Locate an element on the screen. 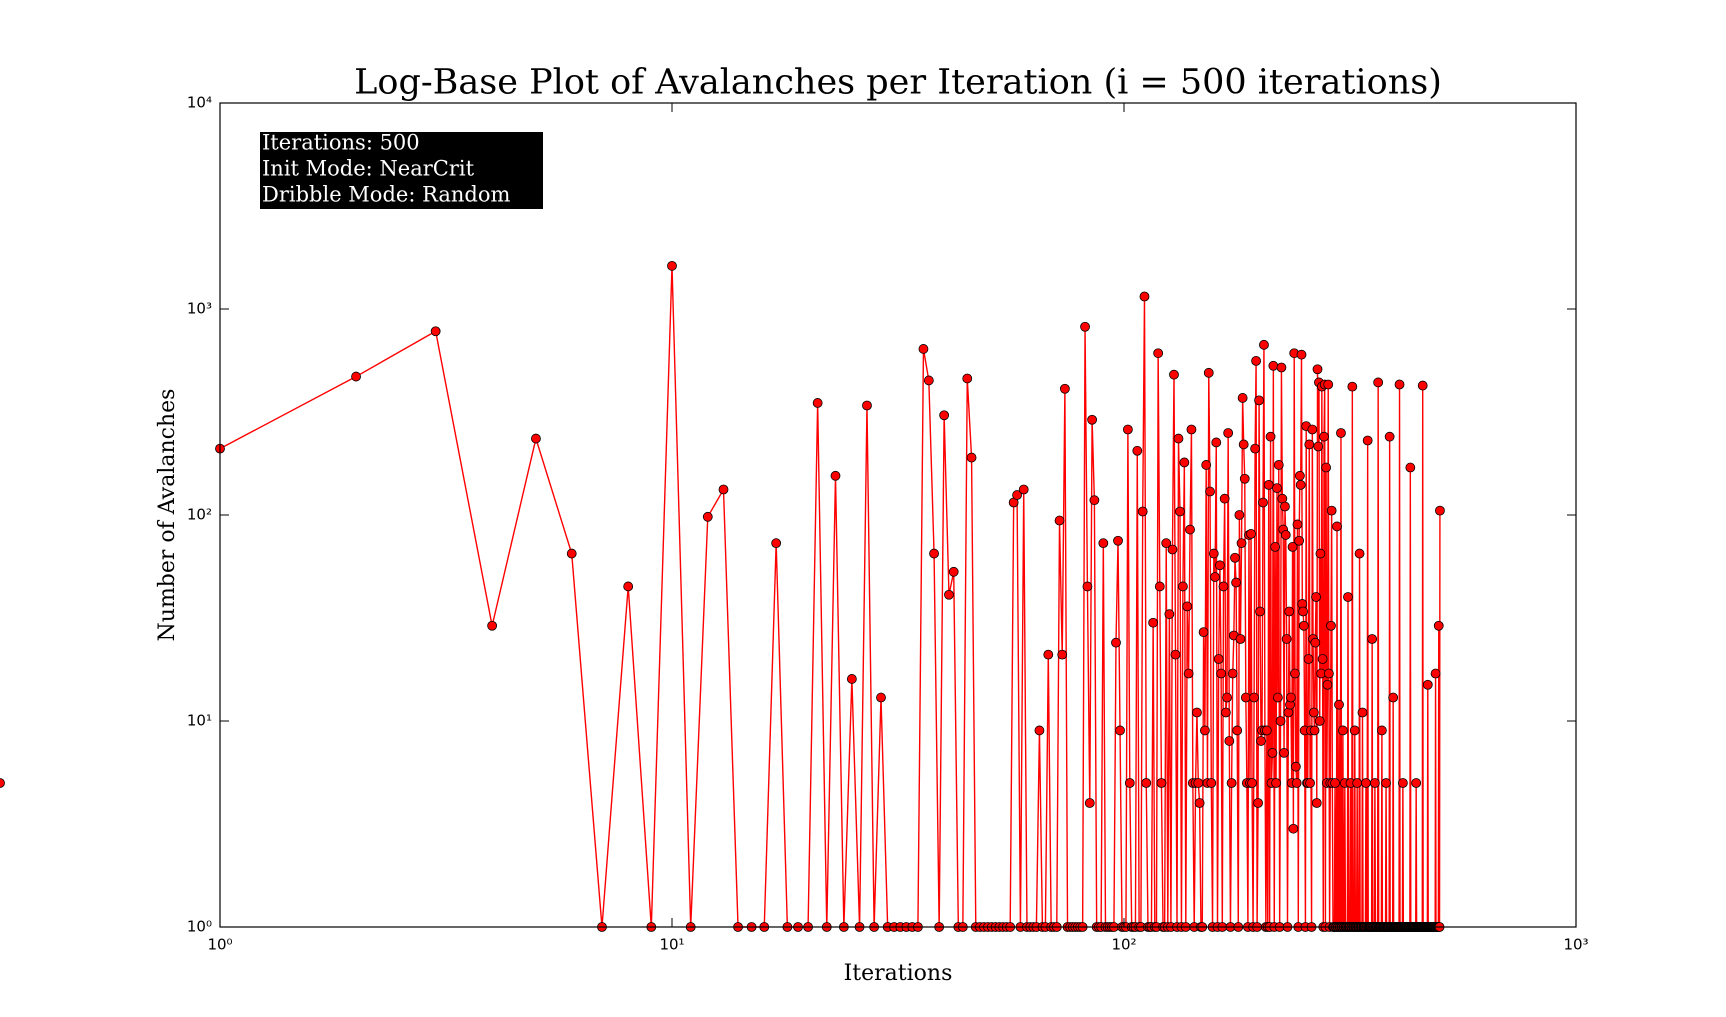  x-tick-label: 10² is located at coordinates (1123, 945).